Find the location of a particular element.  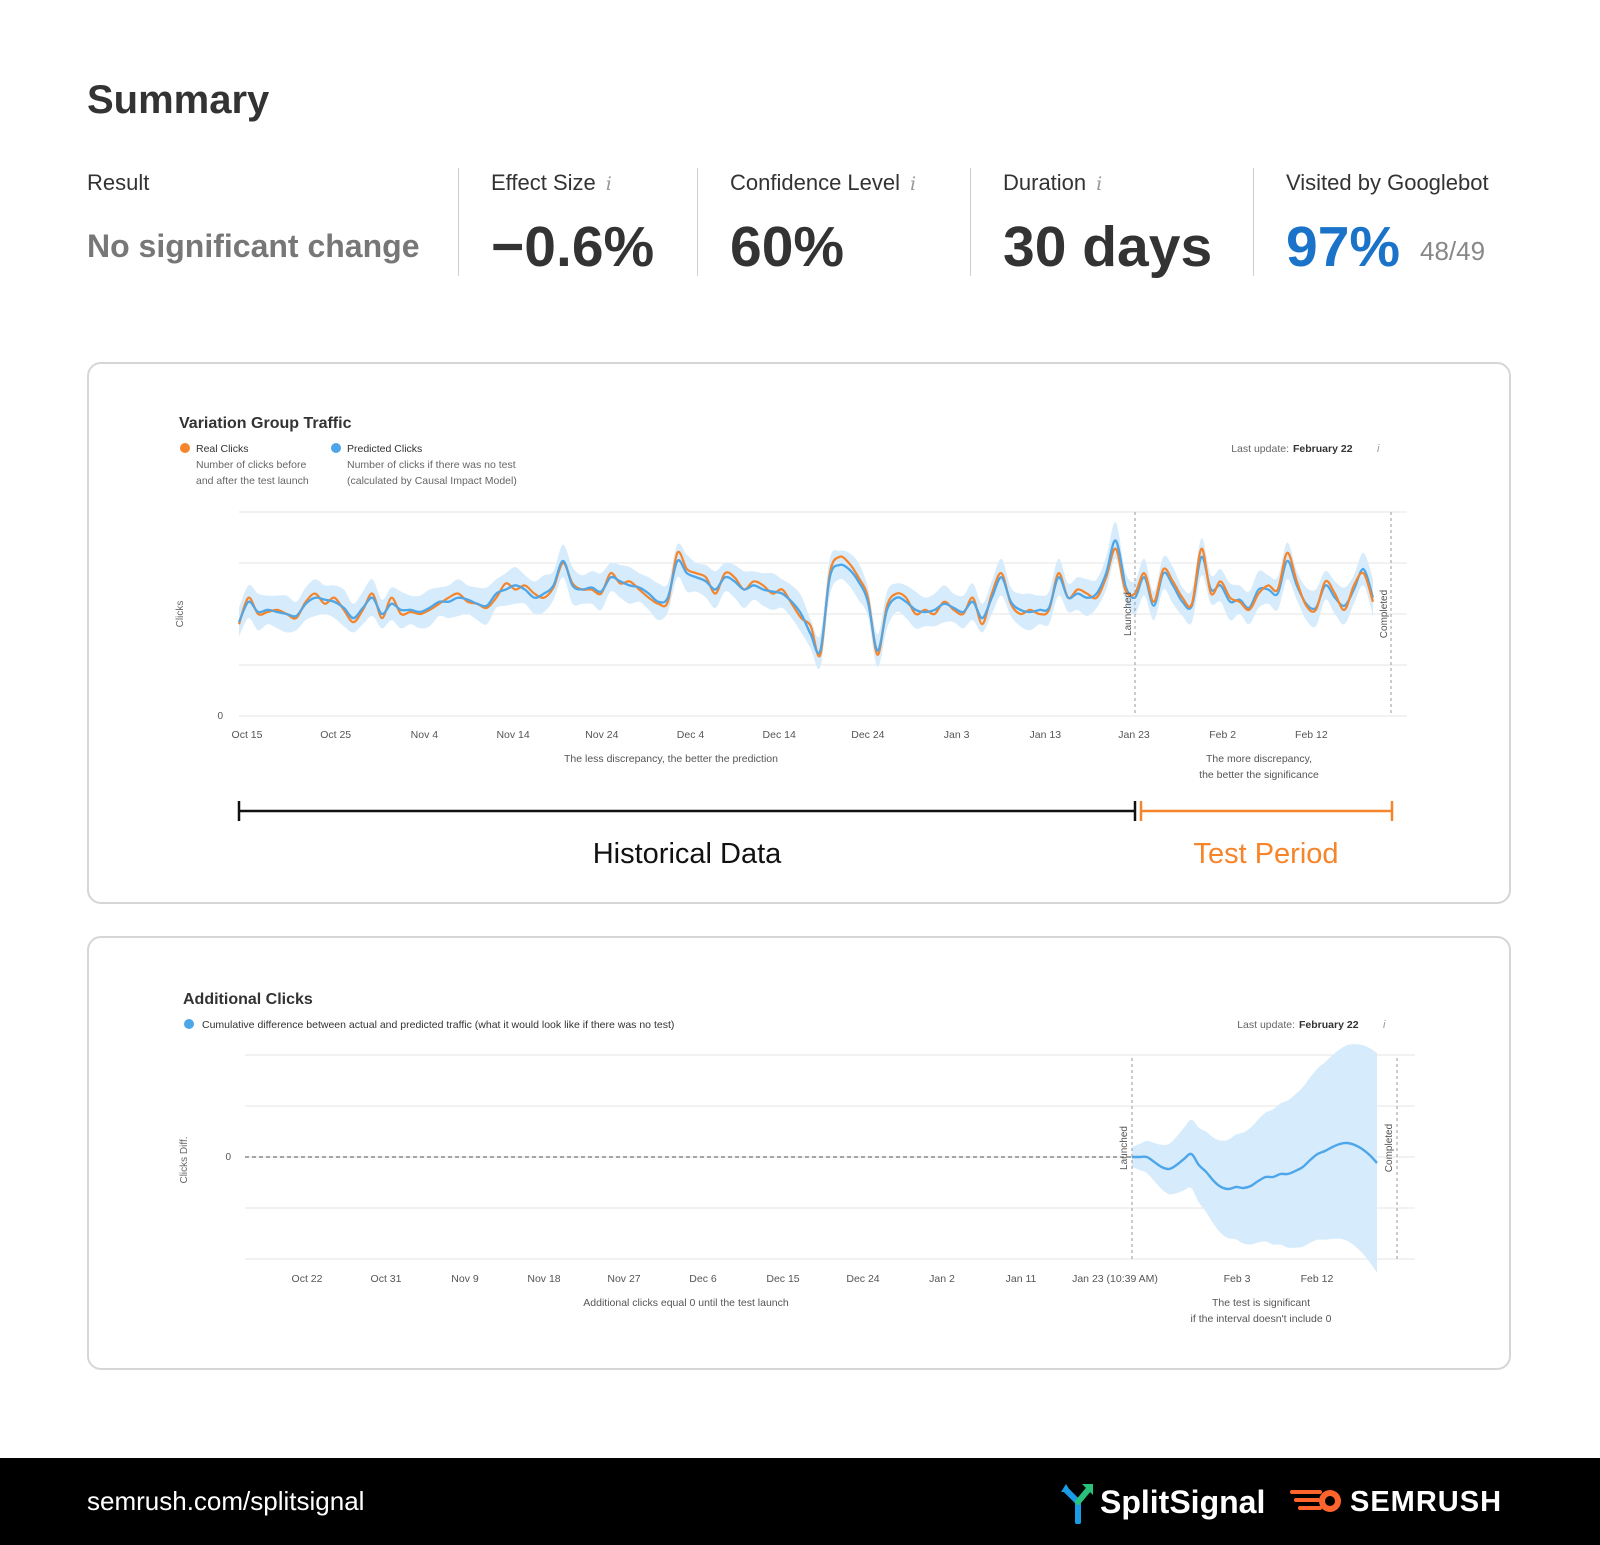

x-tick-label: Jan 23 (10:39 AM) is located at coordinates (1115, 1279).